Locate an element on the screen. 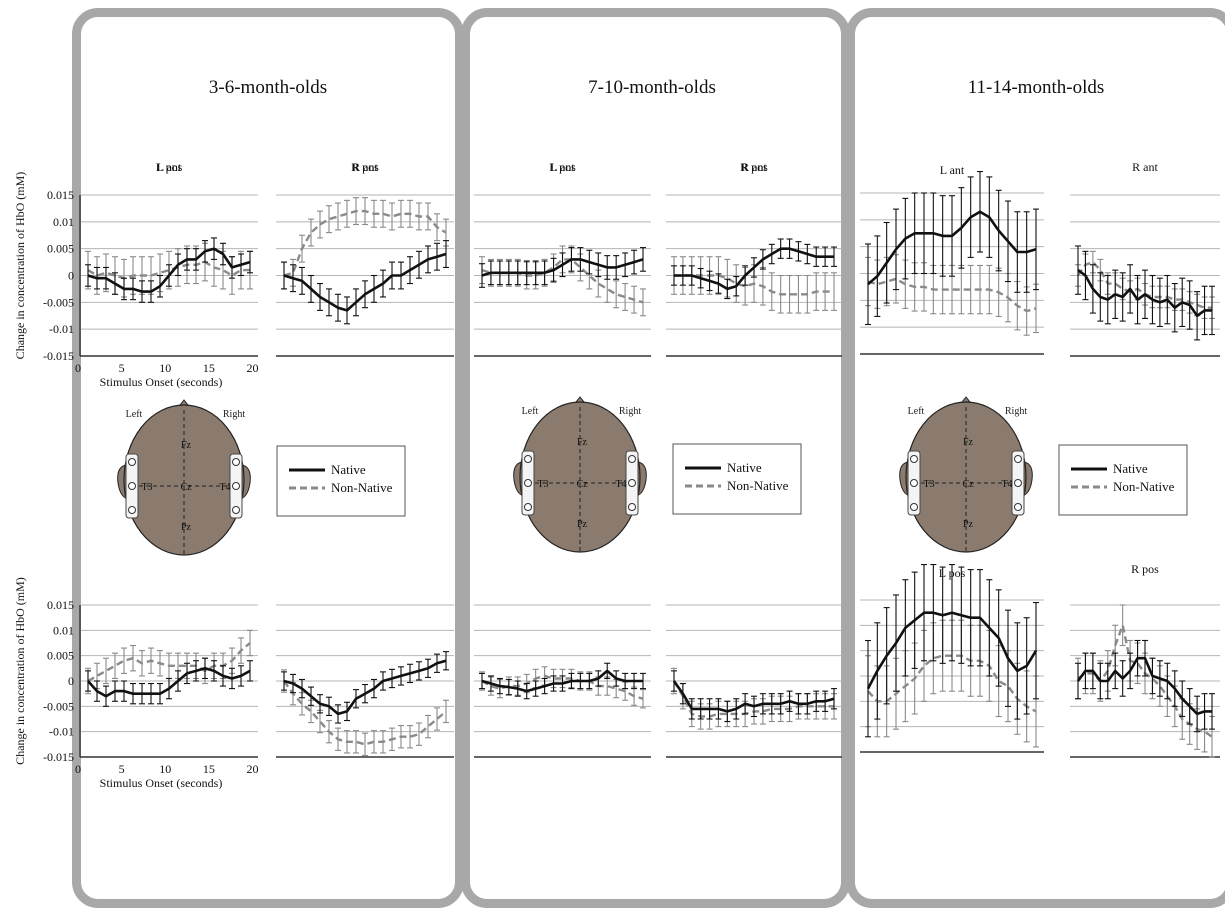  y-tick-label-p0-l-ant-0: 0.015 is located at coordinates (60, 195).